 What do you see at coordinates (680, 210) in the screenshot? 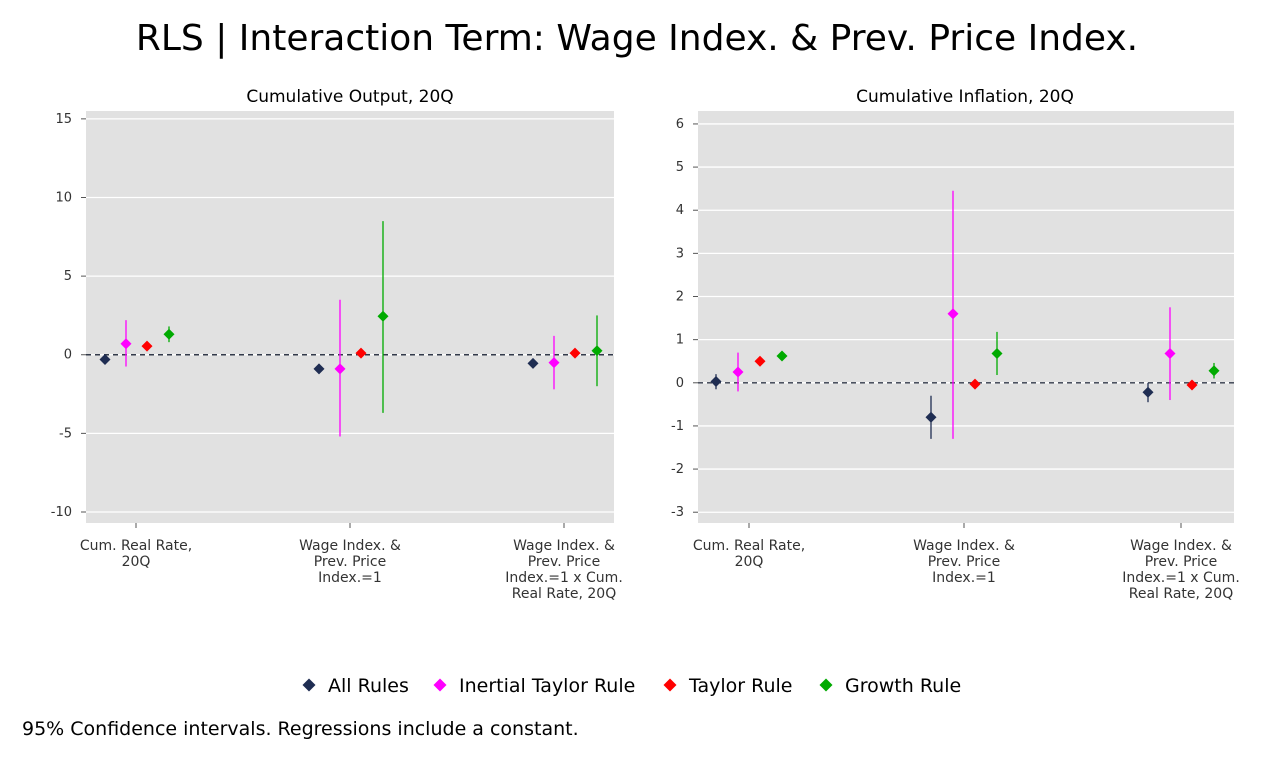
I see `y-tick-label: 4` at bounding box center [680, 210].